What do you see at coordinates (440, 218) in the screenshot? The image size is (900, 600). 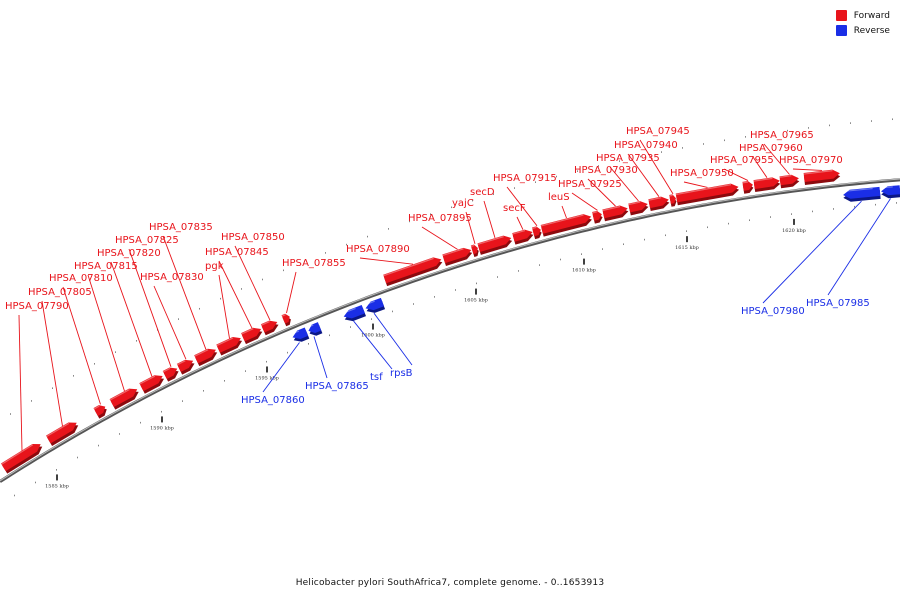 I see `gene-label: HPSA_07895` at bounding box center [440, 218].